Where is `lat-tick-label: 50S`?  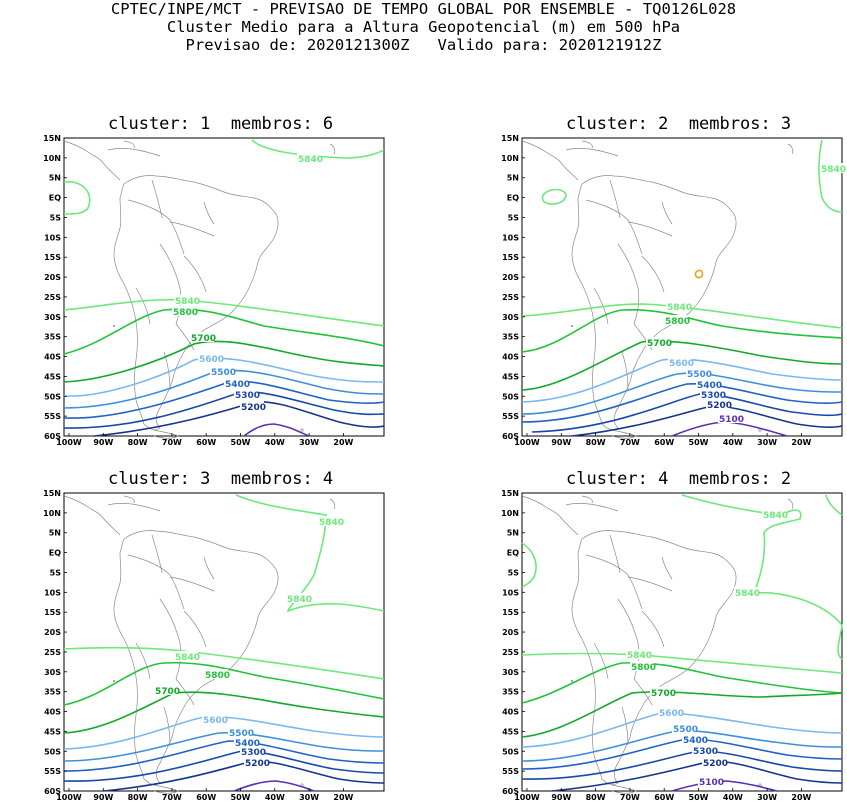
lat-tick-label: 50S is located at coordinates (52, 751).